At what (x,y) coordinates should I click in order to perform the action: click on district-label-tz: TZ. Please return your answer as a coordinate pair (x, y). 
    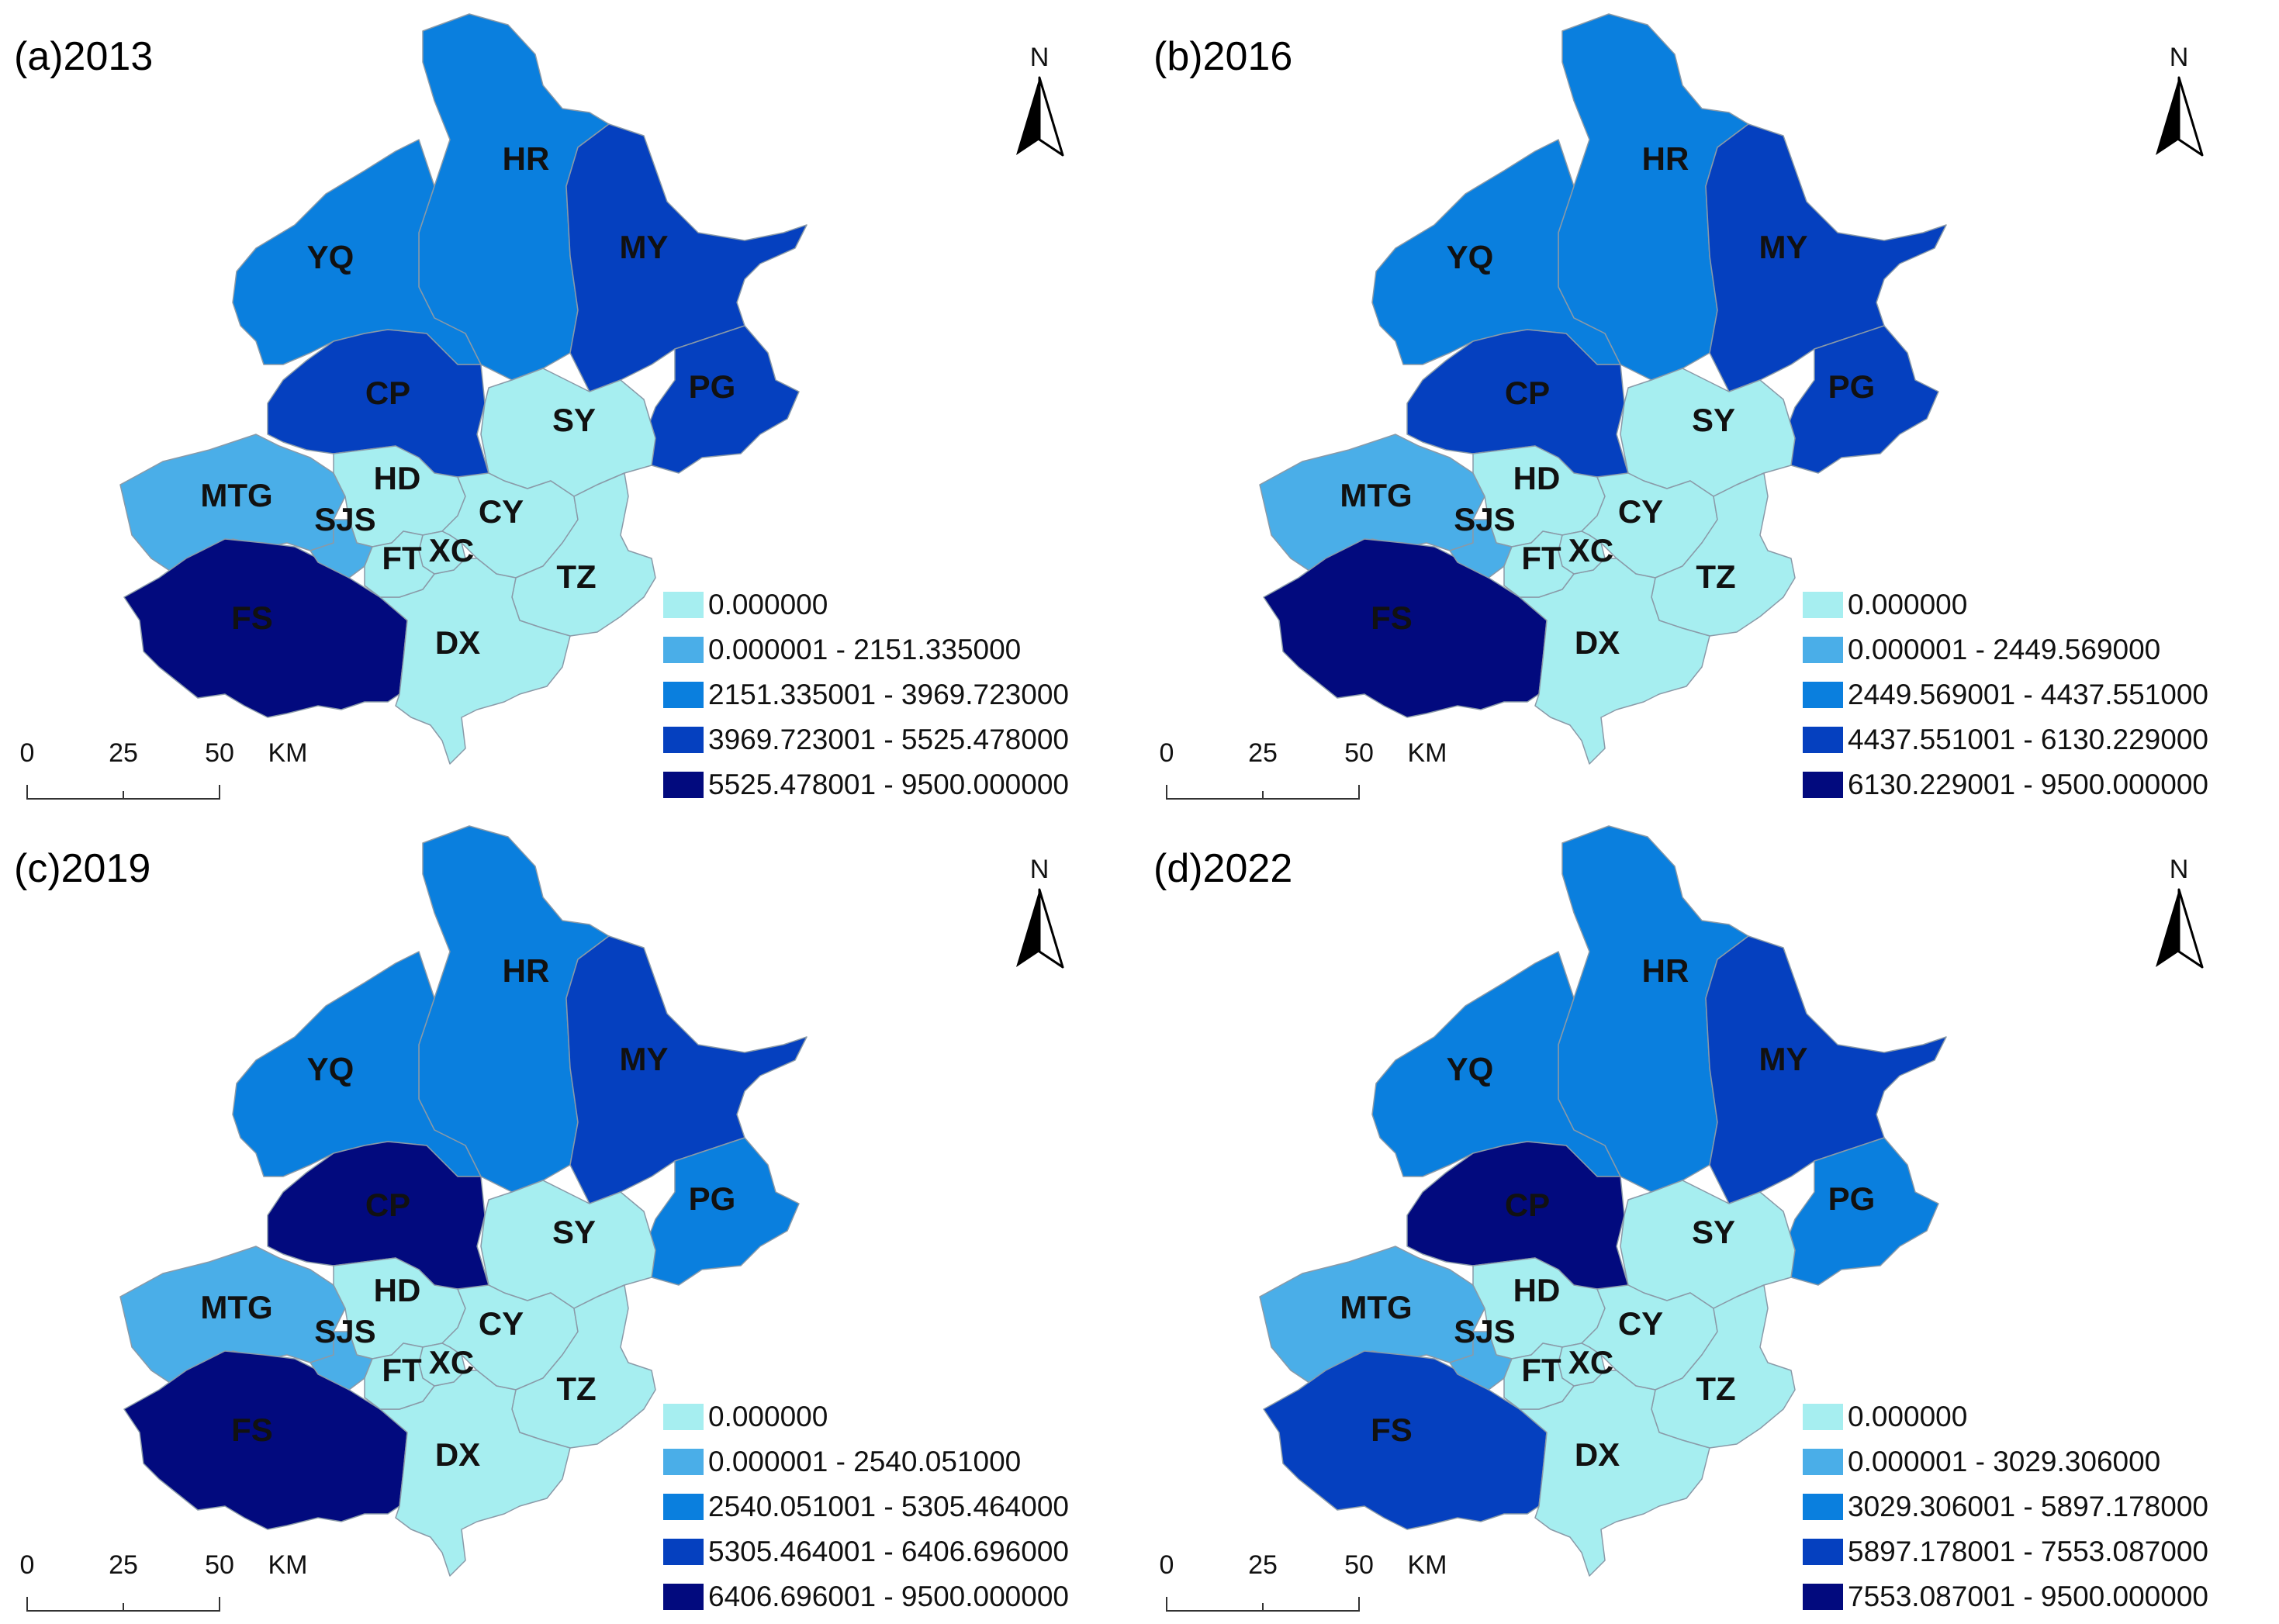
    Looking at the image, I should click on (1715, 1388).